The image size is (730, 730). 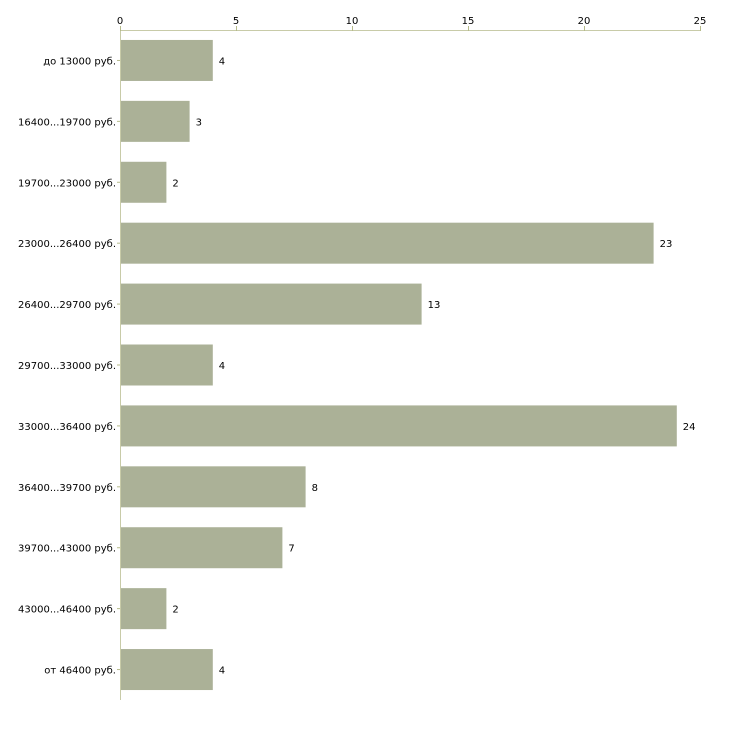 What do you see at coordinates (236, 21) in the screenshot?
I see `x-tick-label: 5` at bounding box center [236, 21].